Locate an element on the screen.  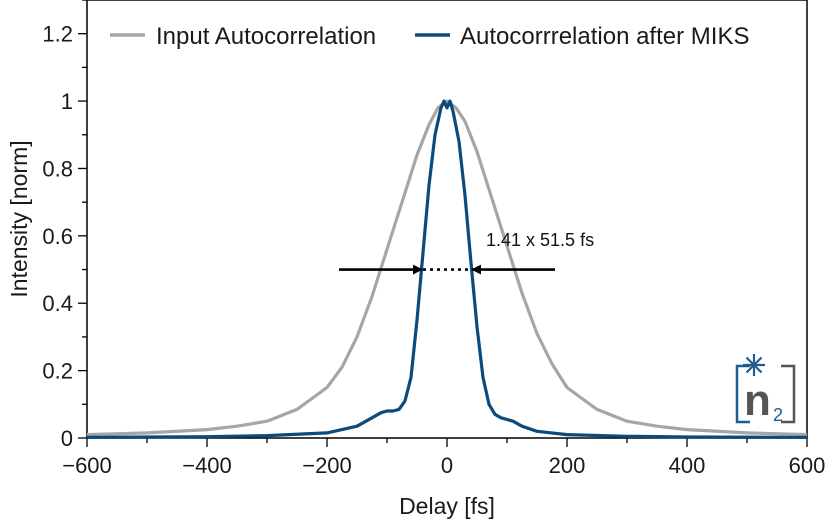
y-axis-ticks: 0 0.2 0.4 0.6 0.8 1 1.2 is located at coordinates (64, 225).